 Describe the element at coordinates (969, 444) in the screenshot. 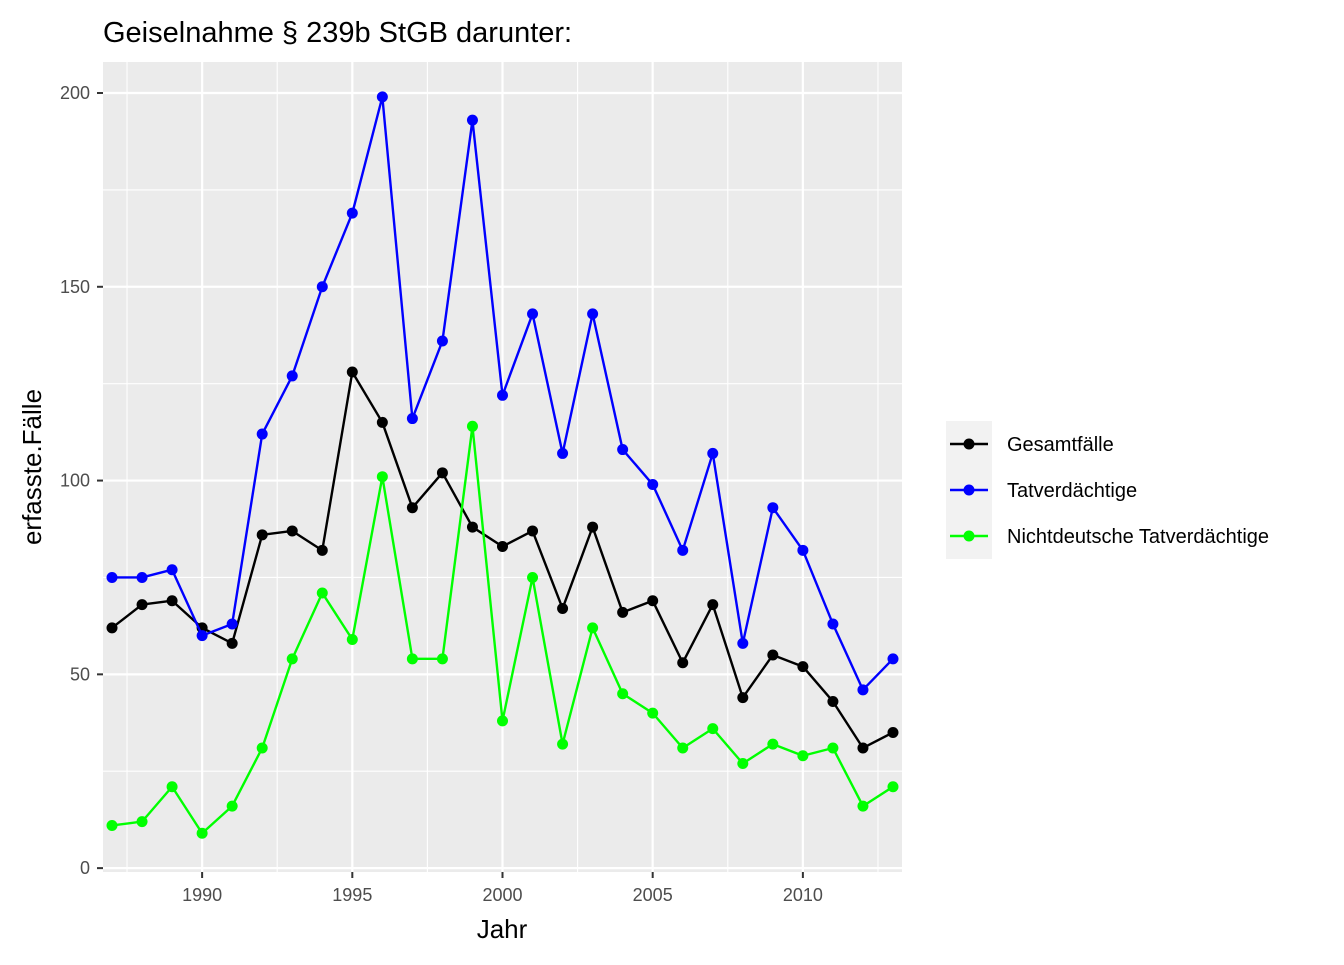

I see `legend-key-point-gesamtfälle` at that location.